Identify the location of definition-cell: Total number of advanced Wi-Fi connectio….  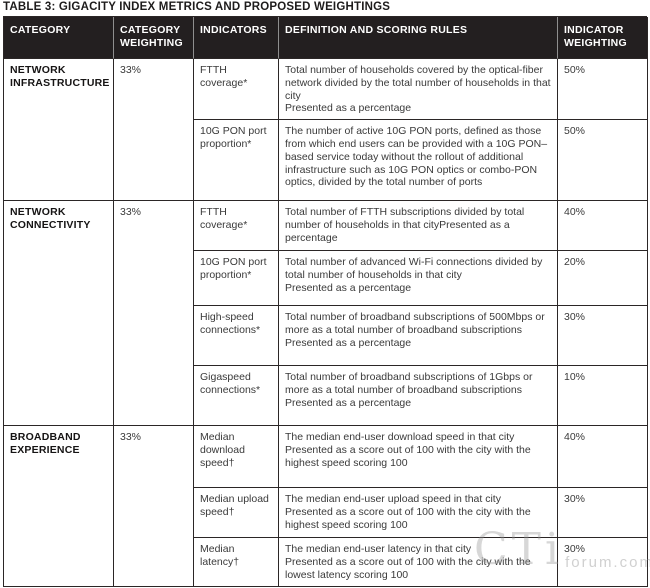
(418, 279).